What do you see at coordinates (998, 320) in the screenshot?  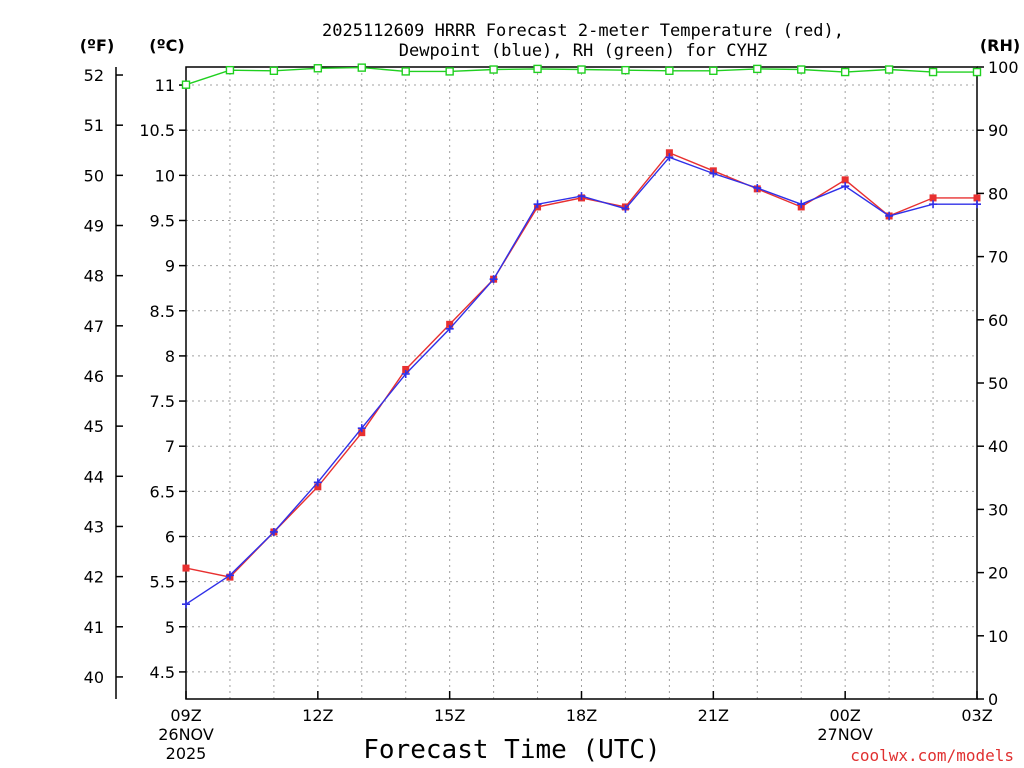 I see `rh-tick-label: 60` at bounding box center [998, 320].